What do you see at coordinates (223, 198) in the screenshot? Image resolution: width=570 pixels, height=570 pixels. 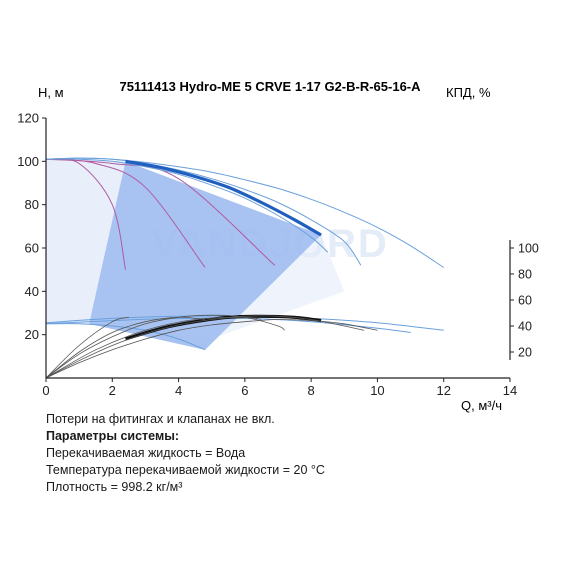 I see `main-head-curve` at bounding box center [223, 198].